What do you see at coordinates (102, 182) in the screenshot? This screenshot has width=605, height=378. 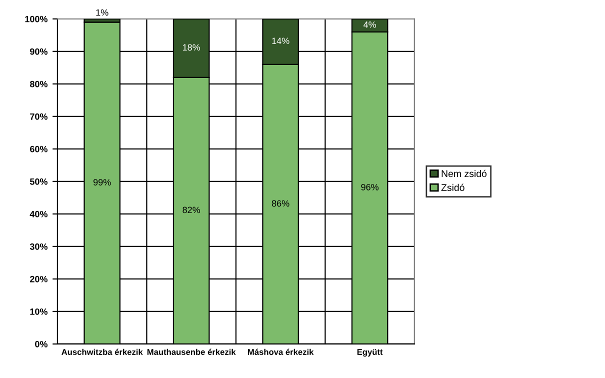 I see `data-label: 99%` at bounding box center [102, 182].